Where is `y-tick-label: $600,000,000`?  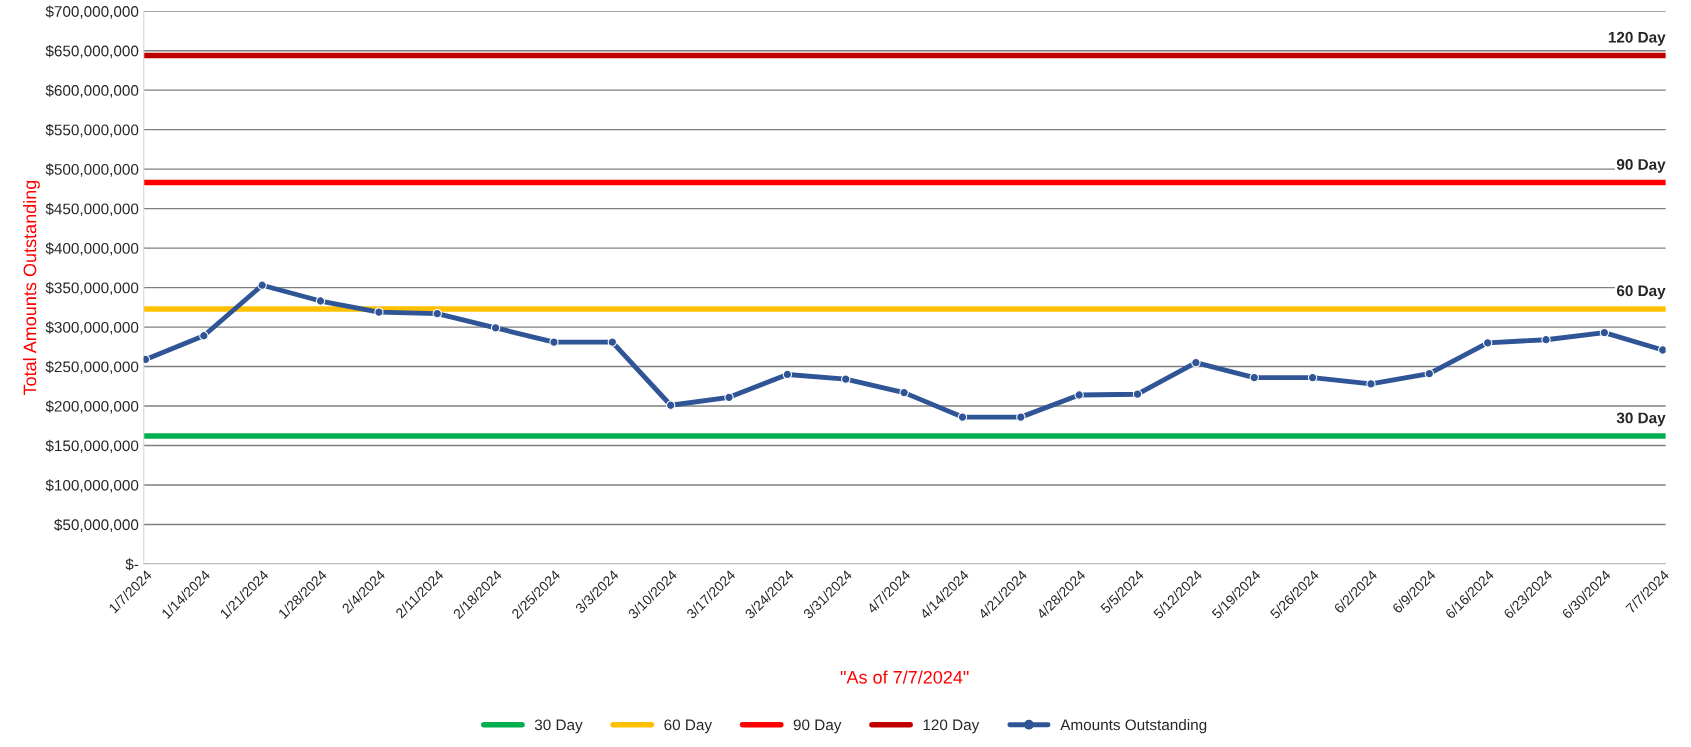
y-tick-label: $600,000,000 is located at coordinates (92, 91).